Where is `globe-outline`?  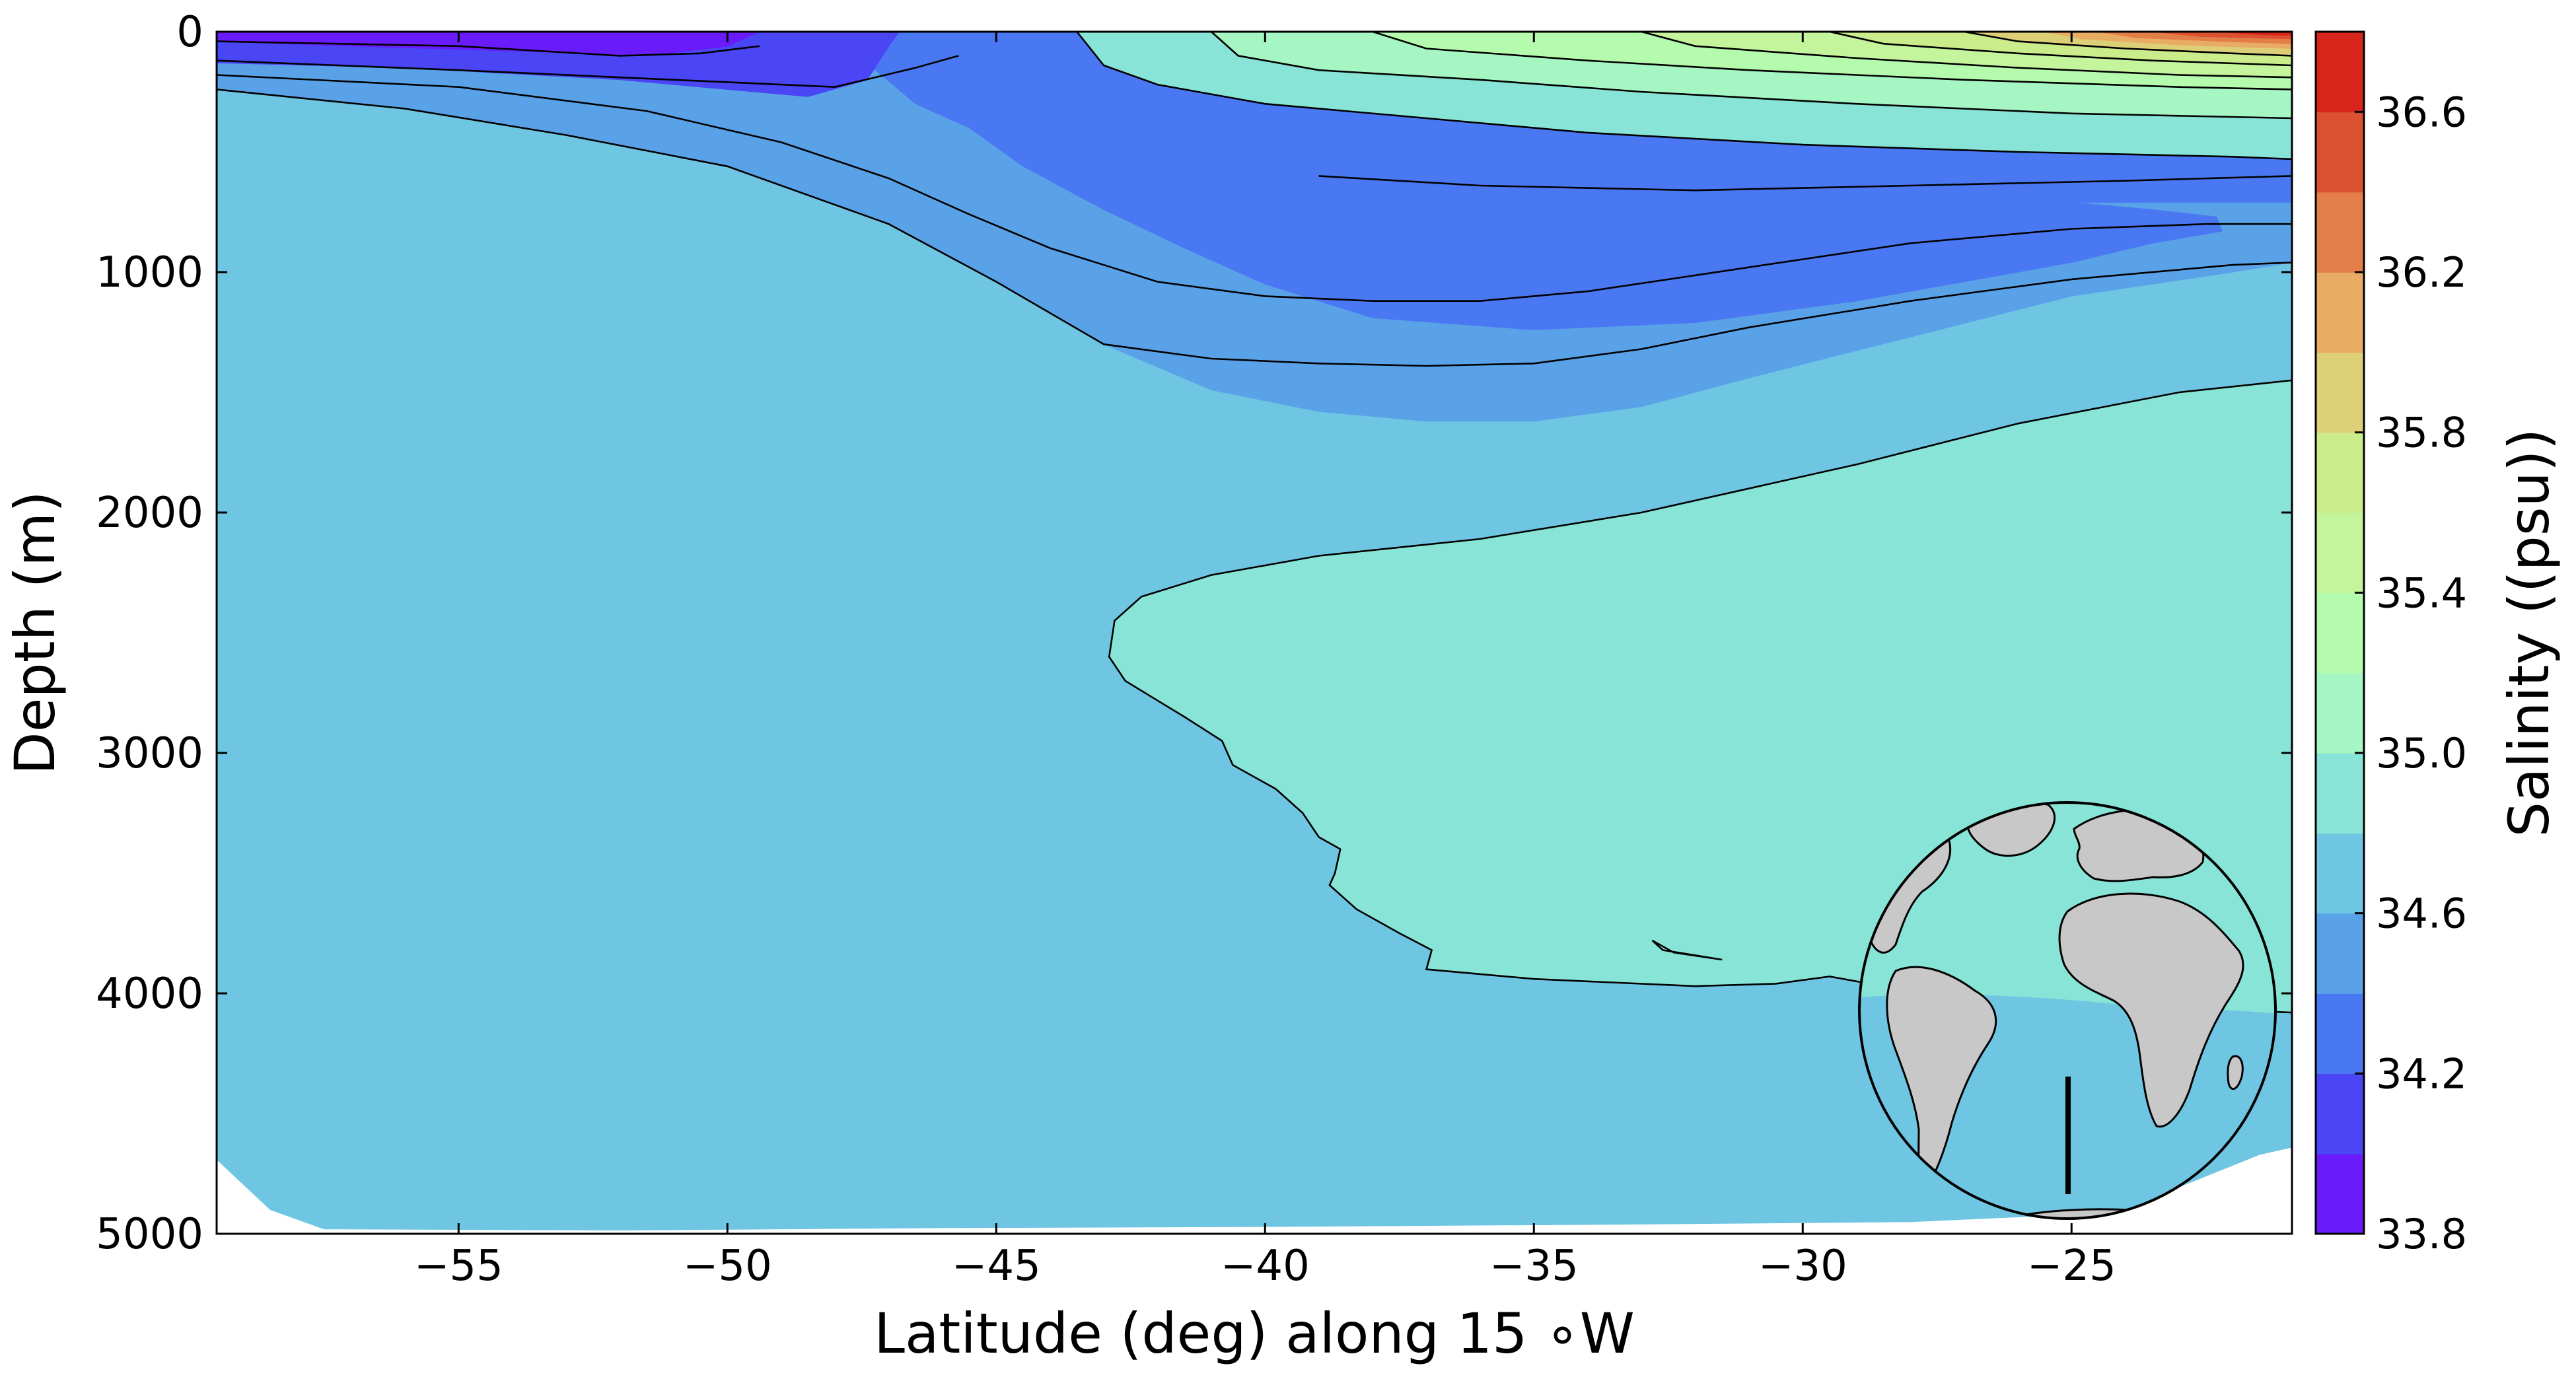 globe-outline is located at coordinates (2068, 1010).